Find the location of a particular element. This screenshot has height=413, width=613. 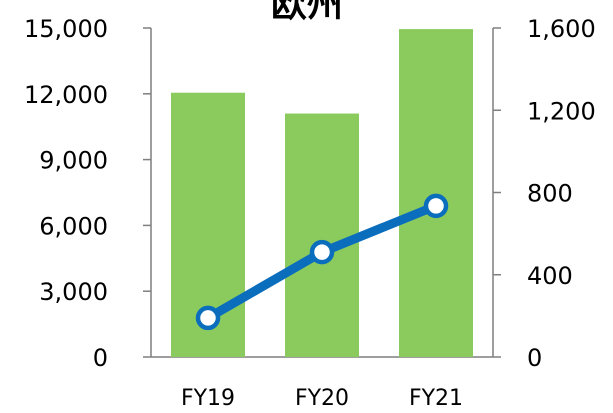

chart-title: 欧州 is located at coordinates (307, 12).